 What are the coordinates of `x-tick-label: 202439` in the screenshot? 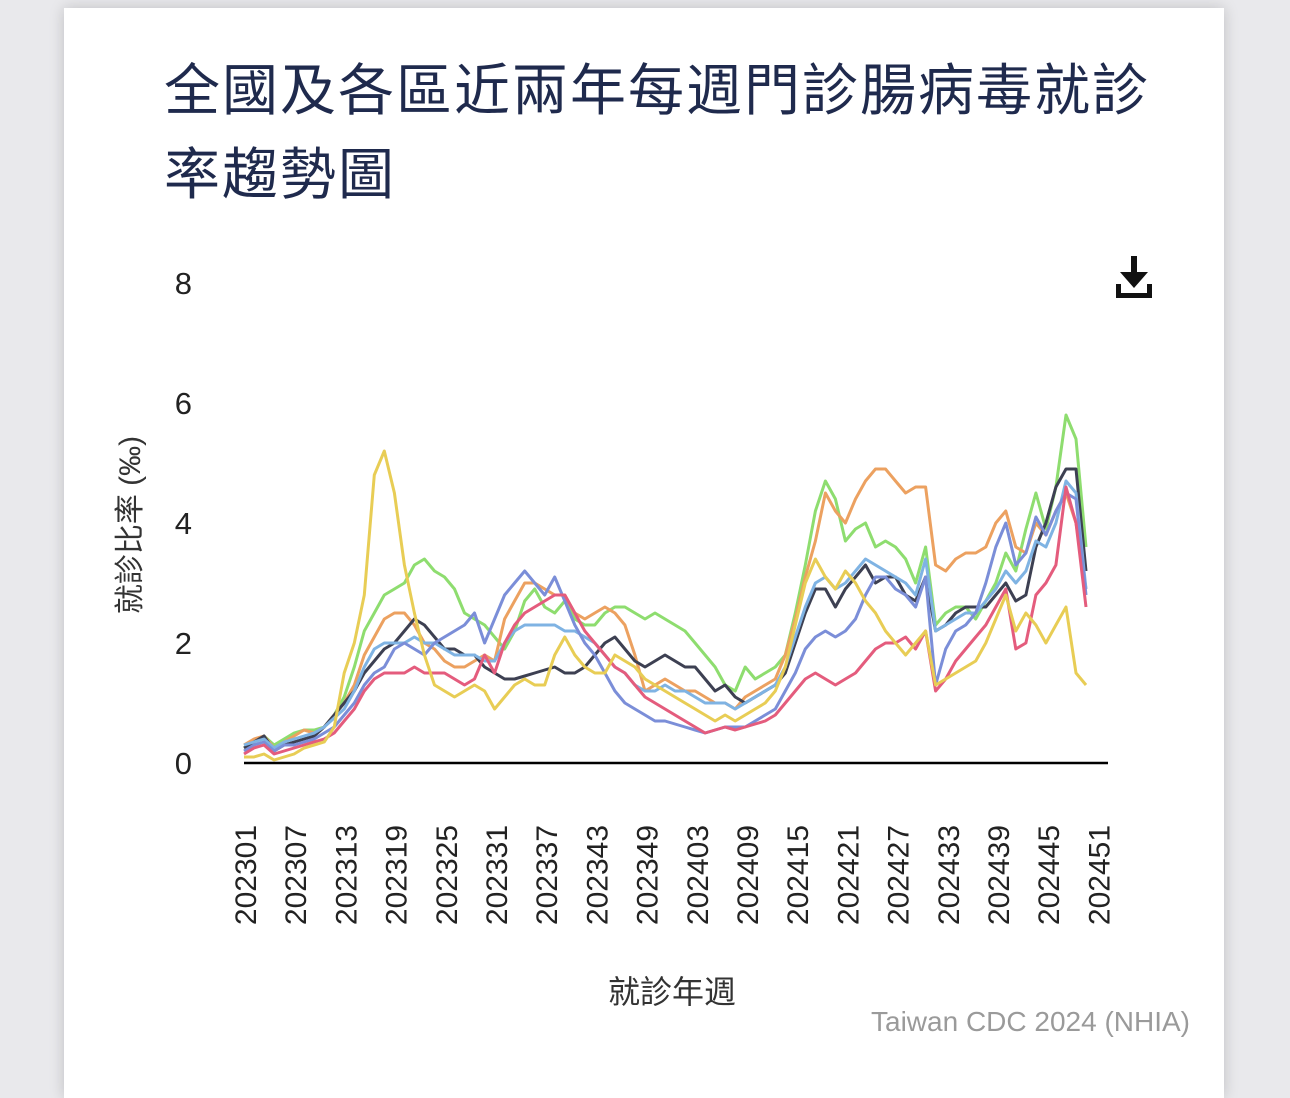 It's located at (999, 875).